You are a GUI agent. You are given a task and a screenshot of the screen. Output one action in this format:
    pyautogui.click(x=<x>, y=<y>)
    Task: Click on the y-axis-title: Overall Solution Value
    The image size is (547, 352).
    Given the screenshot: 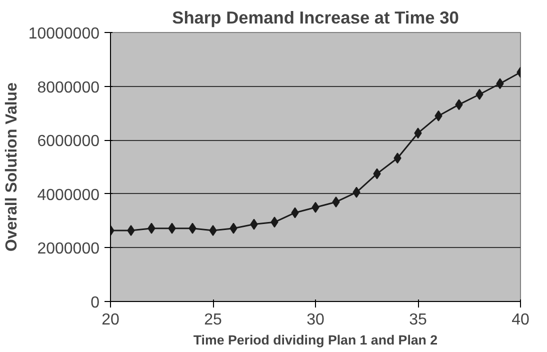 What is the action you would take?
    pyautogui.click(x=11, y=167)
    